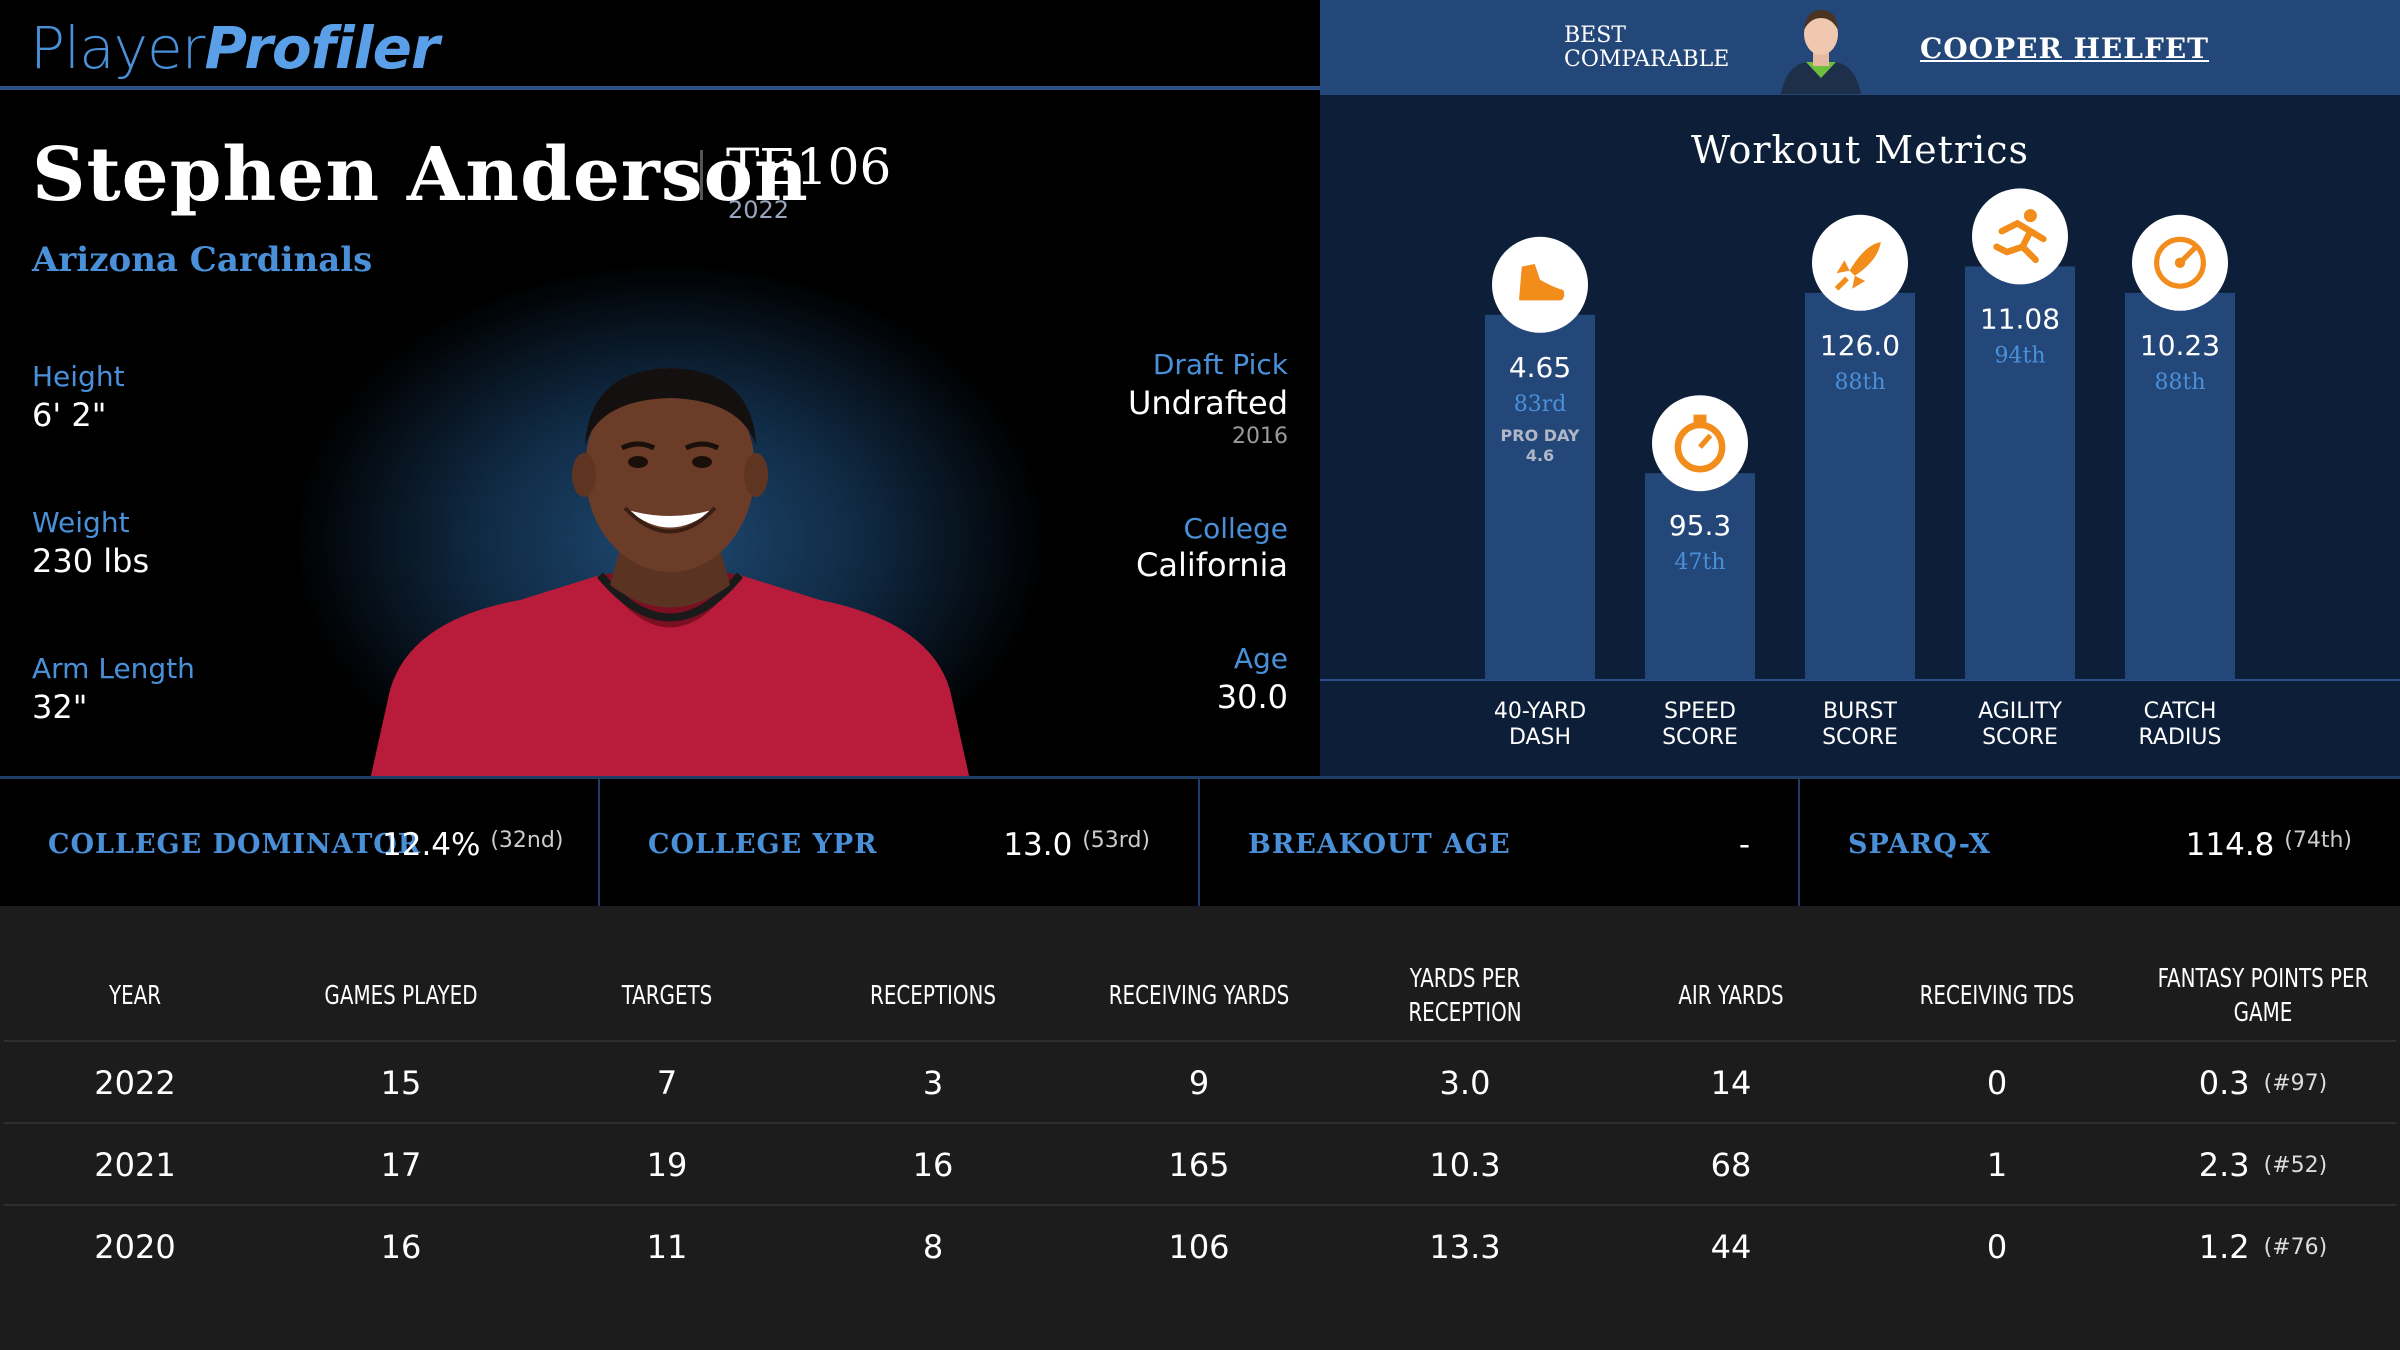 The image size is (2400, 1350). What do you see at coordinates (1465, 996) in the screenshot?
I see `column-header-yards-per-reception: YARDS PER RECEPTION` at bounding box center [1465, 996].